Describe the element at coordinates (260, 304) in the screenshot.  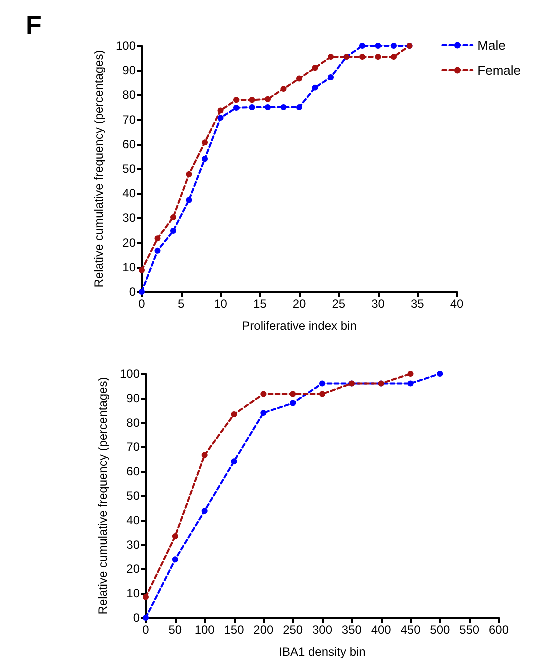
I see `x-tick-label: 15` at that location.